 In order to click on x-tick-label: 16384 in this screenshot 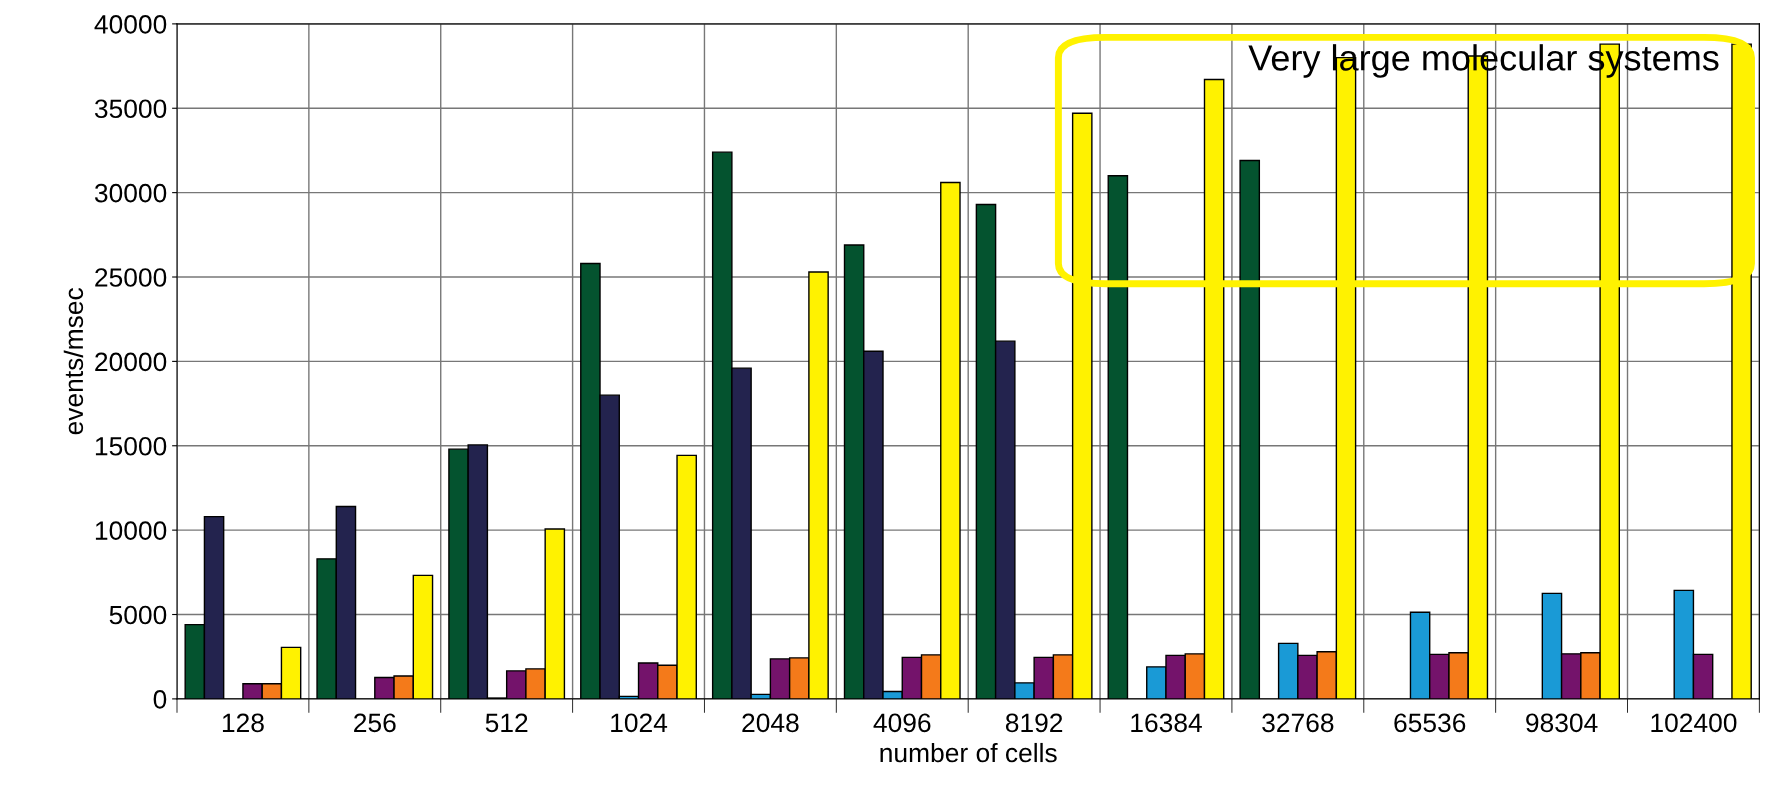, I will do `click(1166, 723)`.